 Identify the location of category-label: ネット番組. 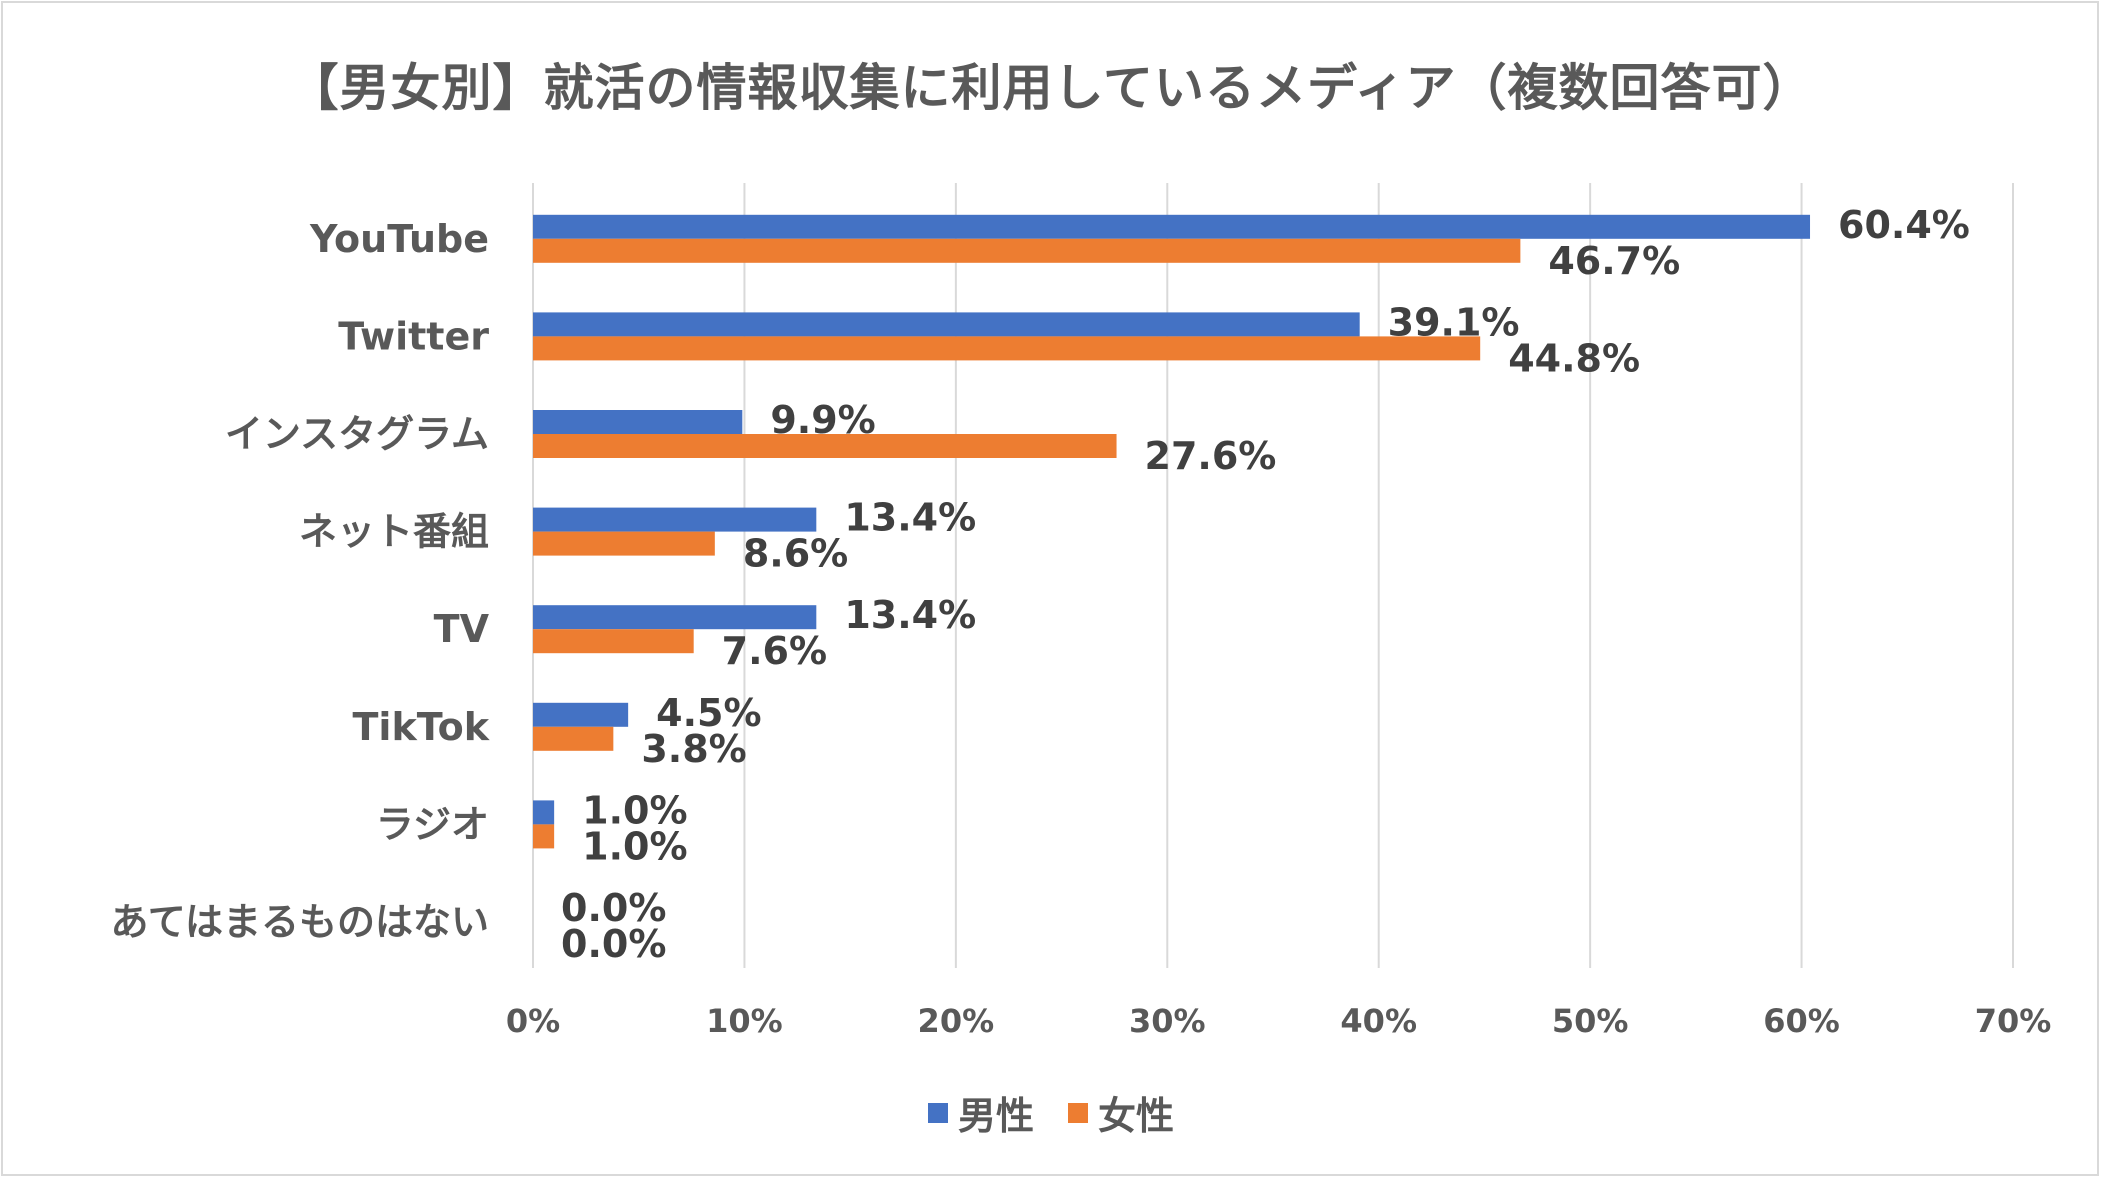
(394, 532).